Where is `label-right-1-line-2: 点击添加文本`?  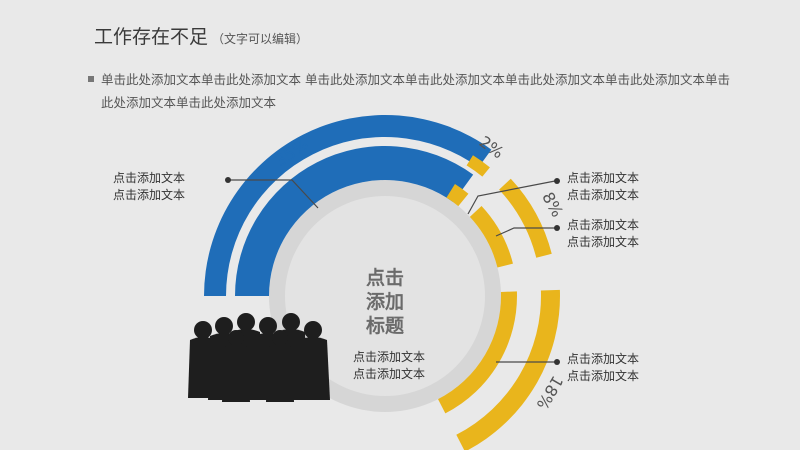
label-right-1-line-2: 点击添加文本 is located at coordinates (603, 195).